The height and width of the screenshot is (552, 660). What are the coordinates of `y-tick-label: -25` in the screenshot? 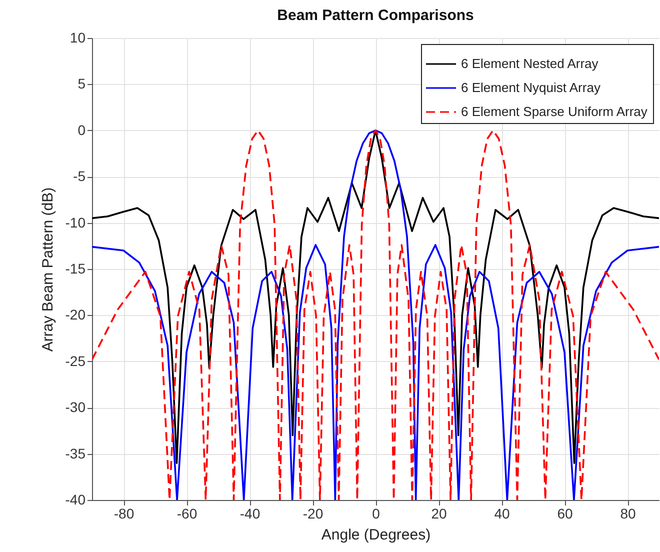 It's located at (75, 360).